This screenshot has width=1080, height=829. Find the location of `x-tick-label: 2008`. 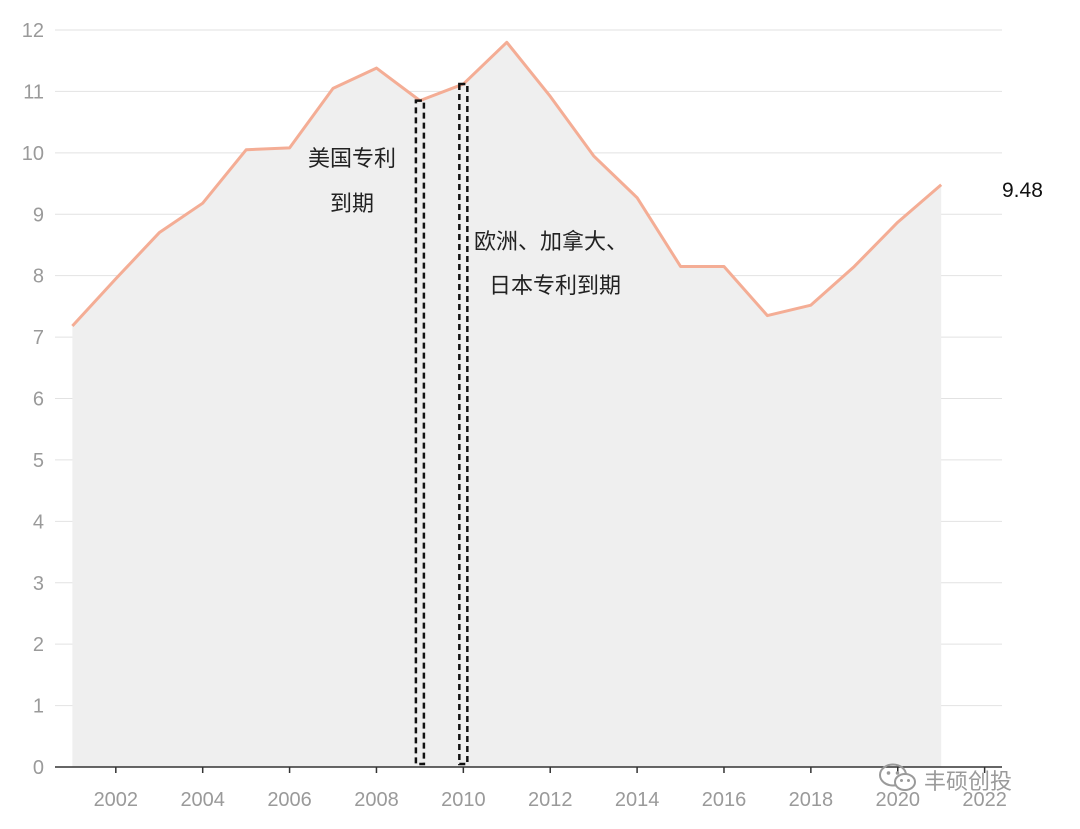

x-tick-label: 2008 is located at coordinates (376, 800).